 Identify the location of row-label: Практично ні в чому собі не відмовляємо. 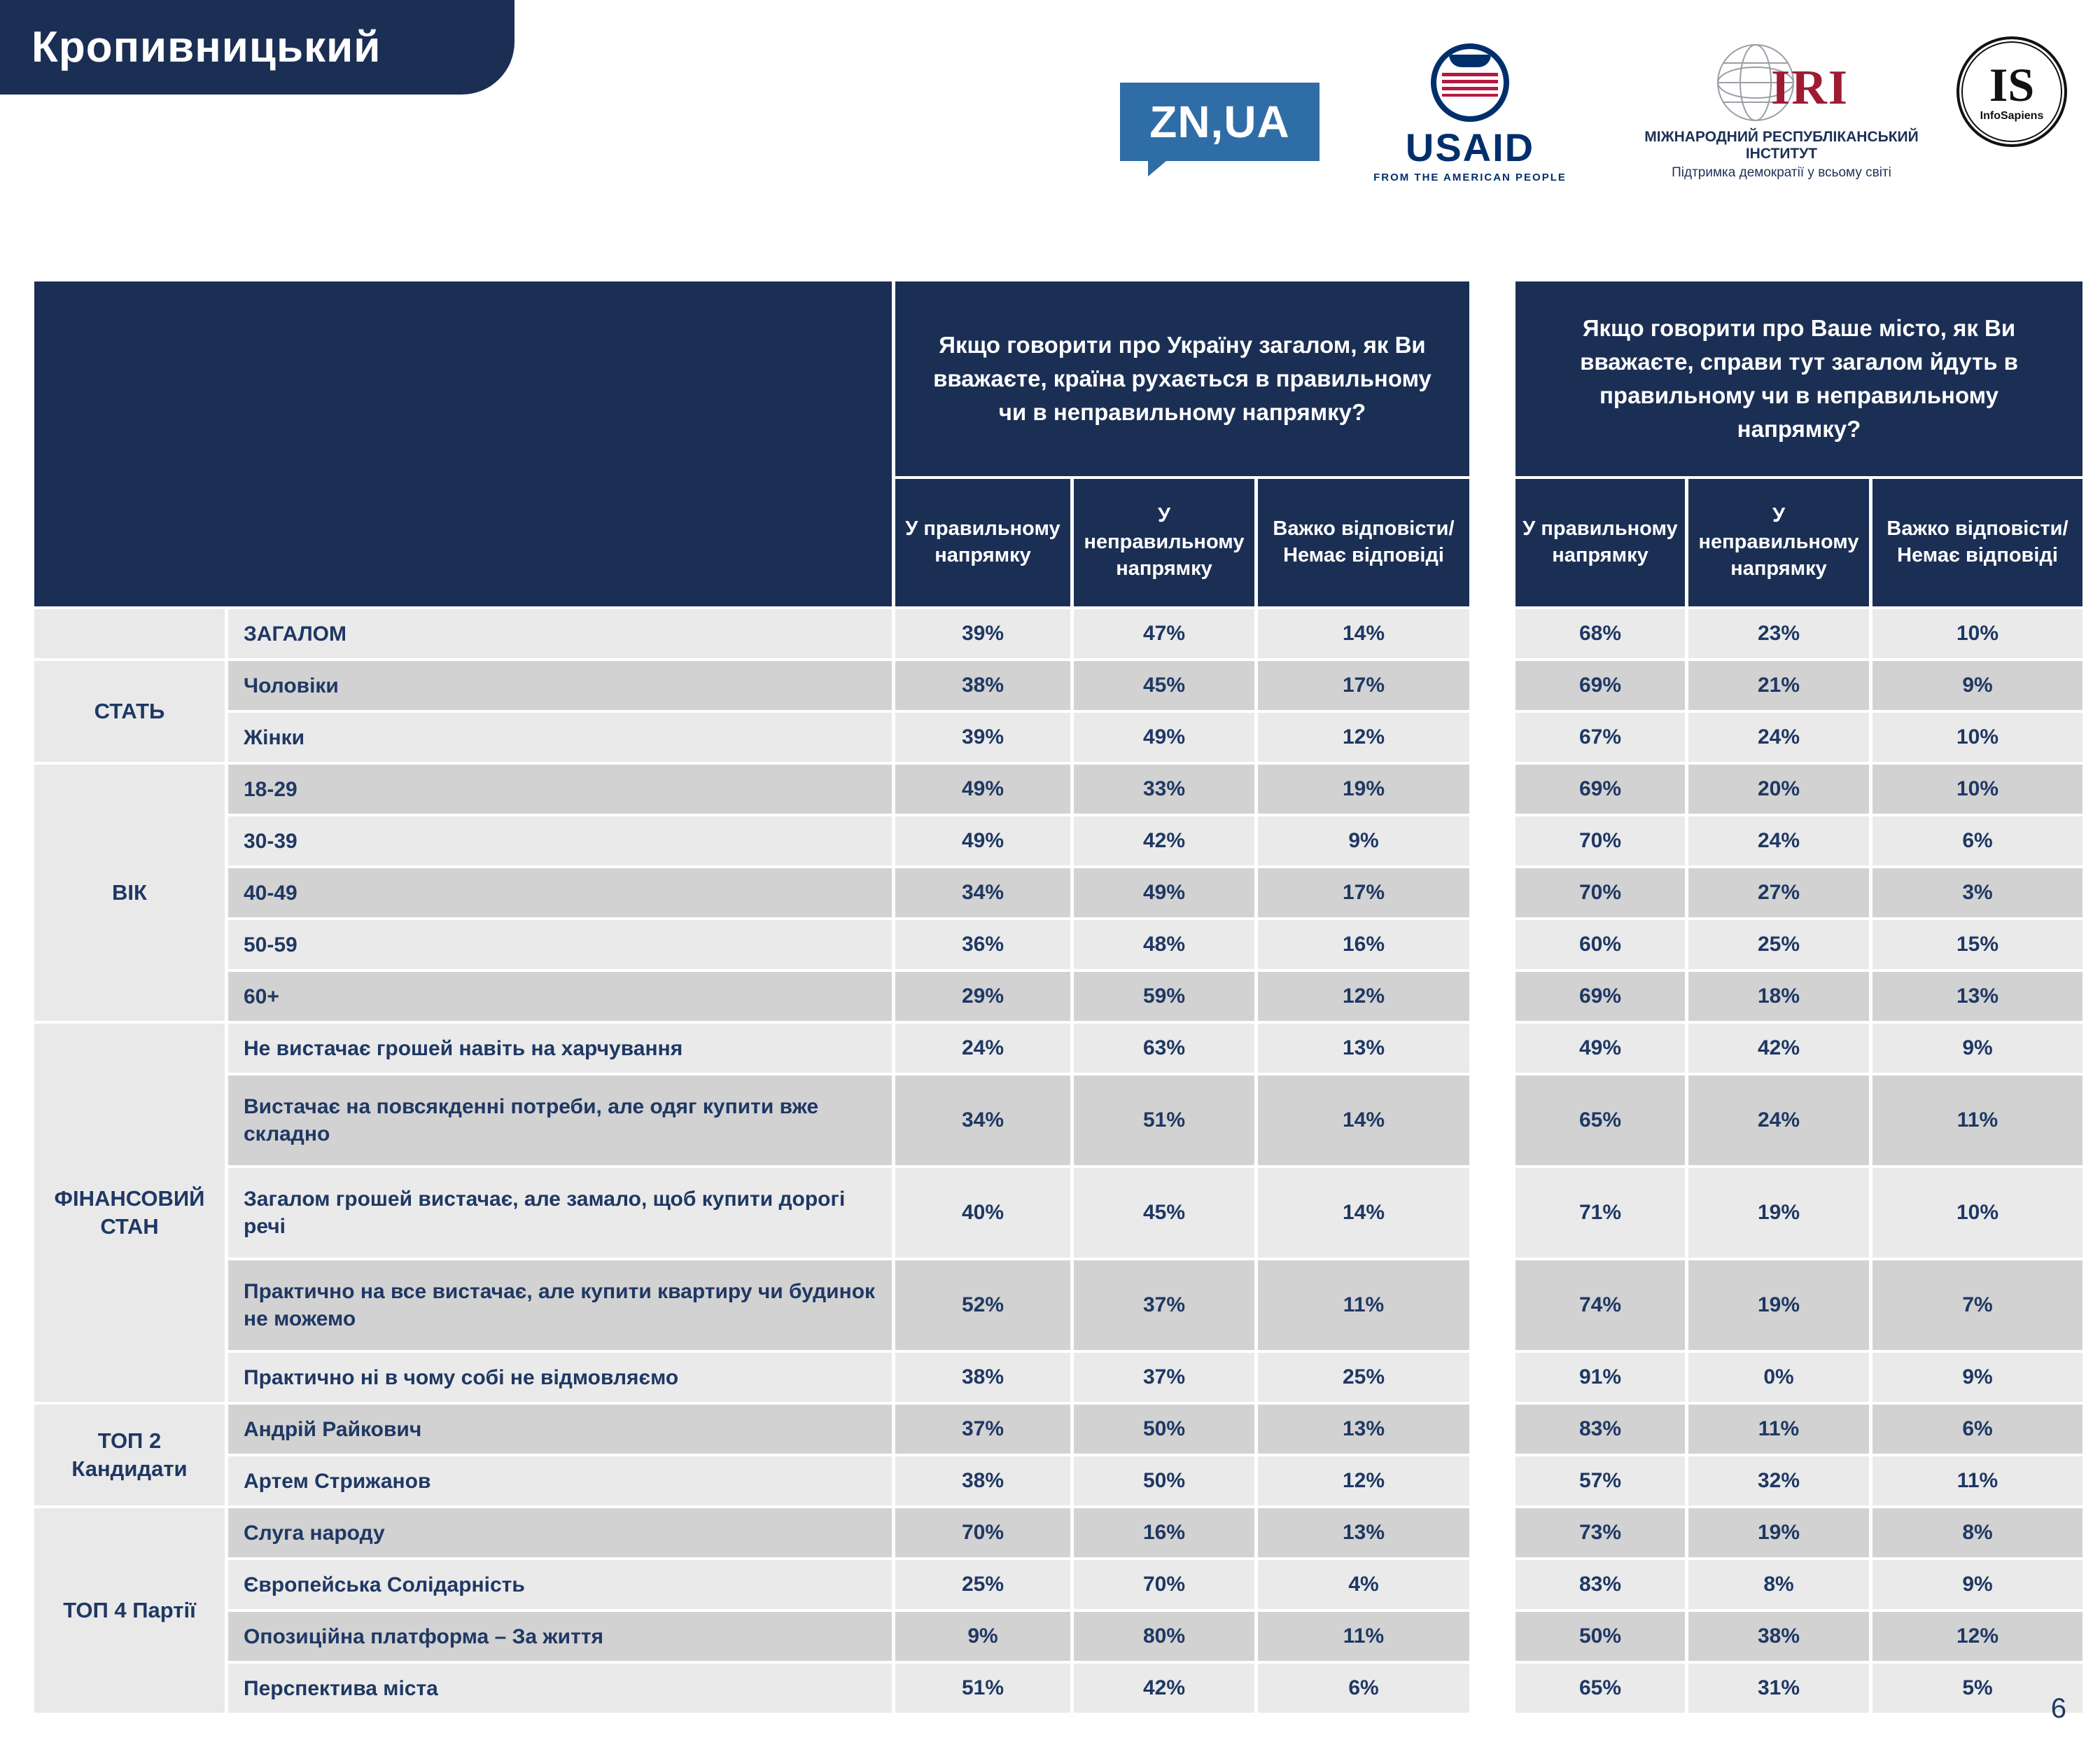
(560, 1377).